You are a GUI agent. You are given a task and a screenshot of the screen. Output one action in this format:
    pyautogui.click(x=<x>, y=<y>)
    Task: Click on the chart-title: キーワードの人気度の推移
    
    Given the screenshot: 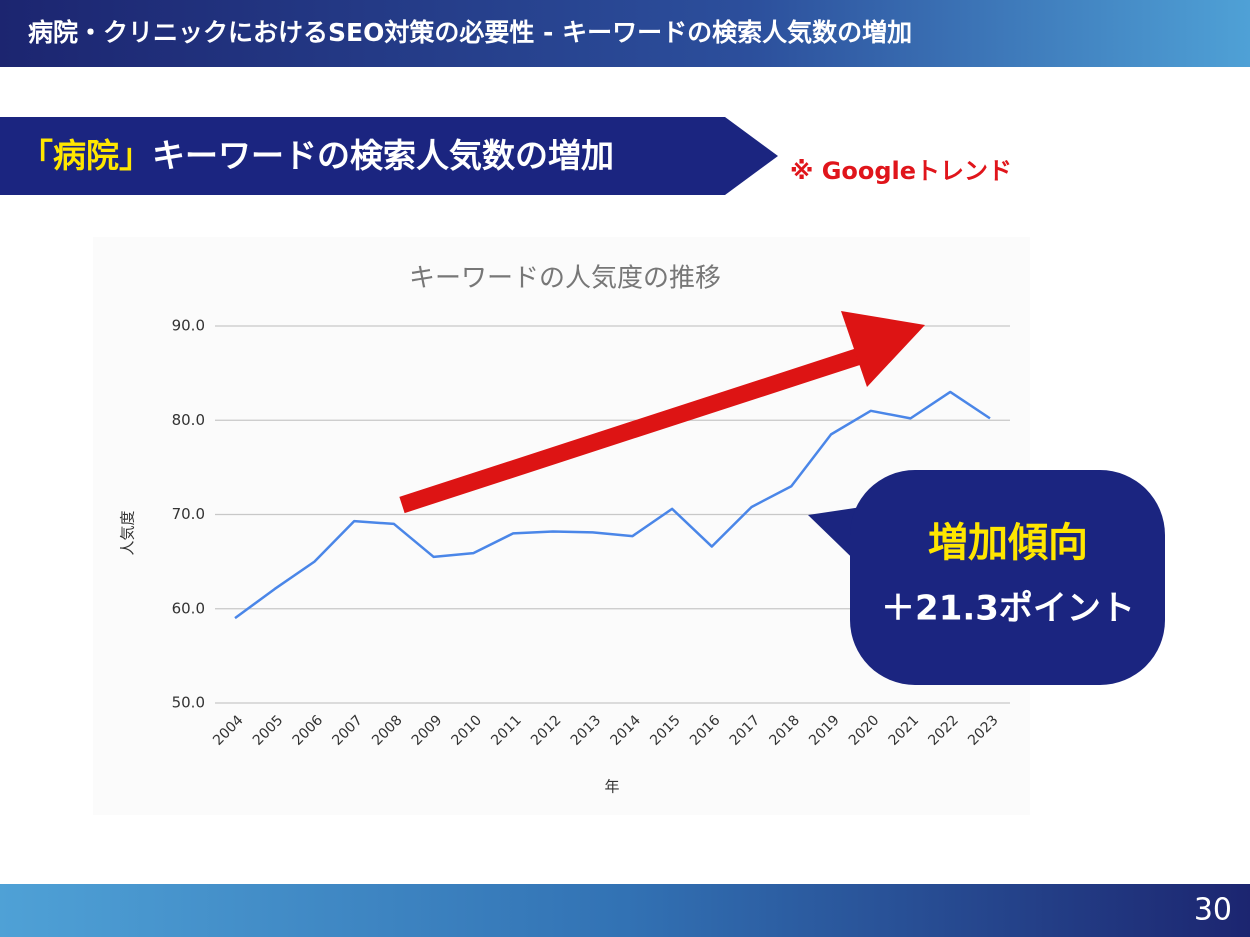 What is the action you would take?
    pyautogui.click(x=565, y=279)
    